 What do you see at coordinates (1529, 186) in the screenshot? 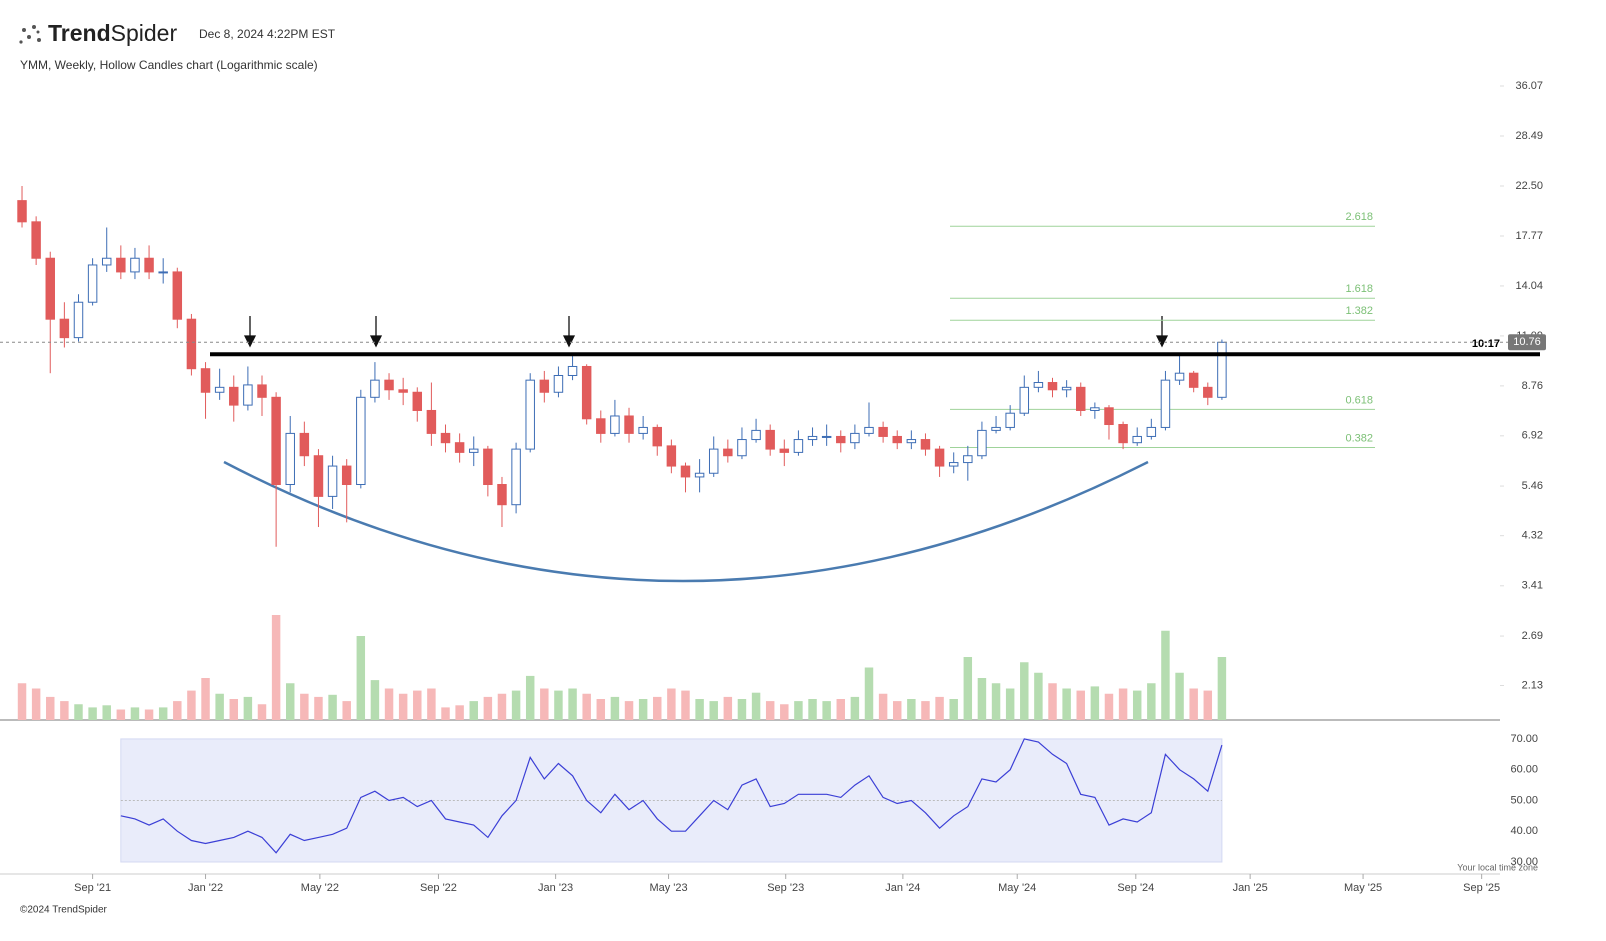
I see `y-tick-label: 22.50` at bounding box center [1529, 186].